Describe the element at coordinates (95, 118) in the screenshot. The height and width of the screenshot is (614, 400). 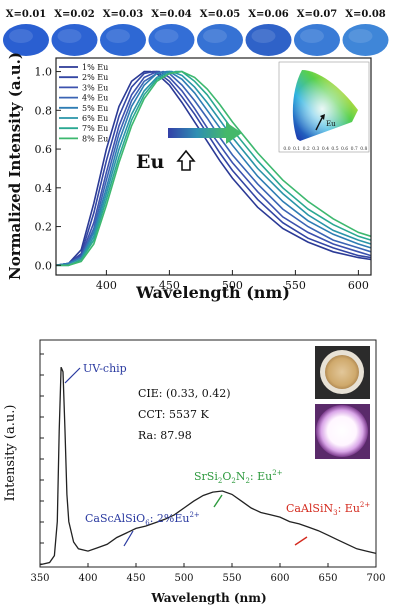
I see `legend-label: 6% Eu` at that location.